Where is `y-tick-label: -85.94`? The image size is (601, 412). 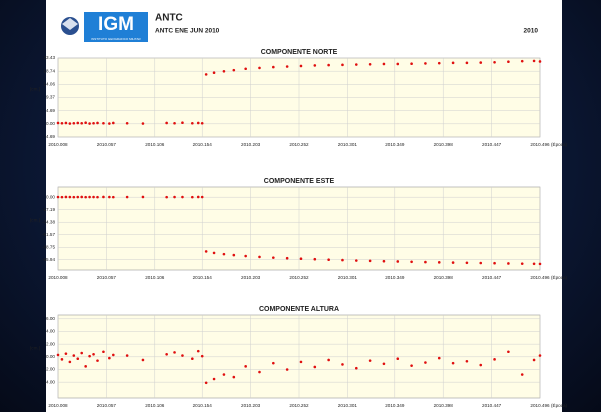
y-tick-label: -85.94 is located at coordinates (48, 259).